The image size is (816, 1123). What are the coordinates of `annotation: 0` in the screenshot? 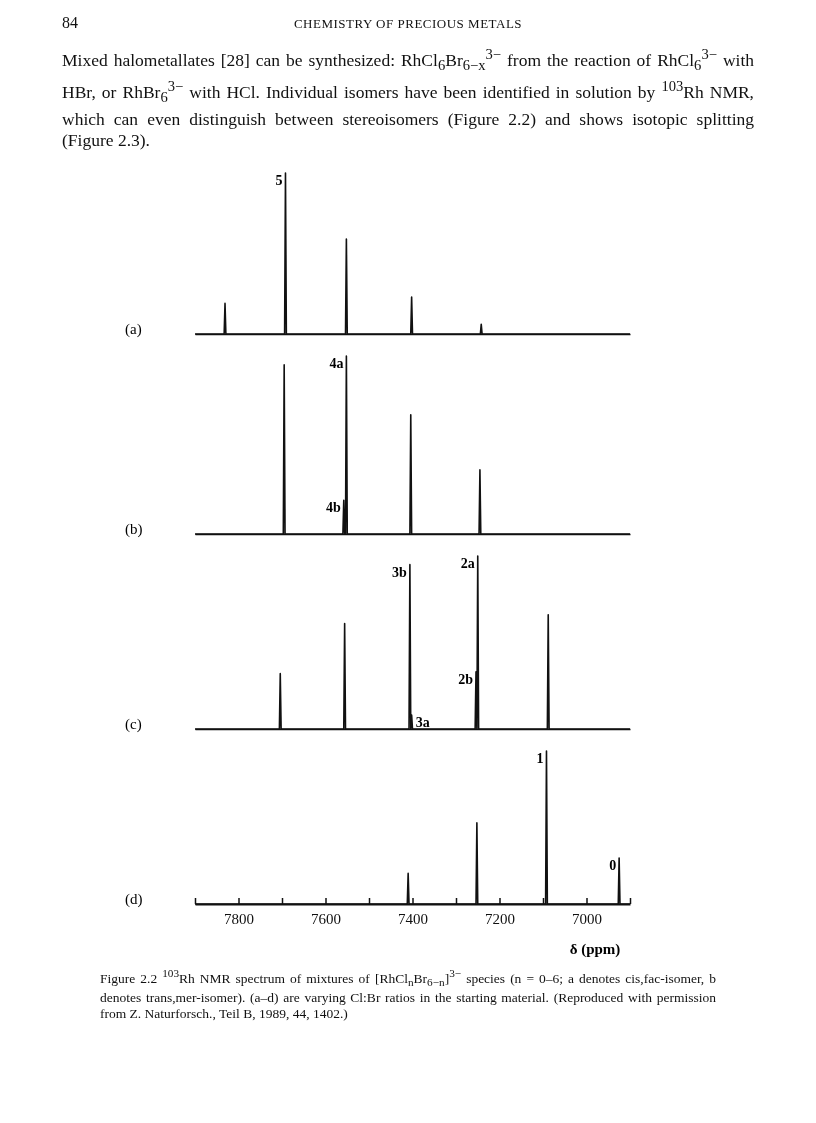 It's located at (613, 865).